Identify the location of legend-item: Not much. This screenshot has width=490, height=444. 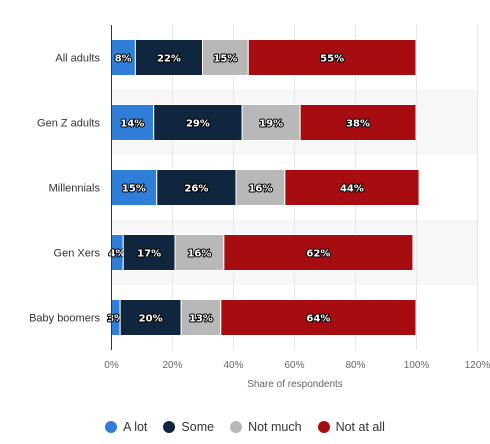
(266, 427).